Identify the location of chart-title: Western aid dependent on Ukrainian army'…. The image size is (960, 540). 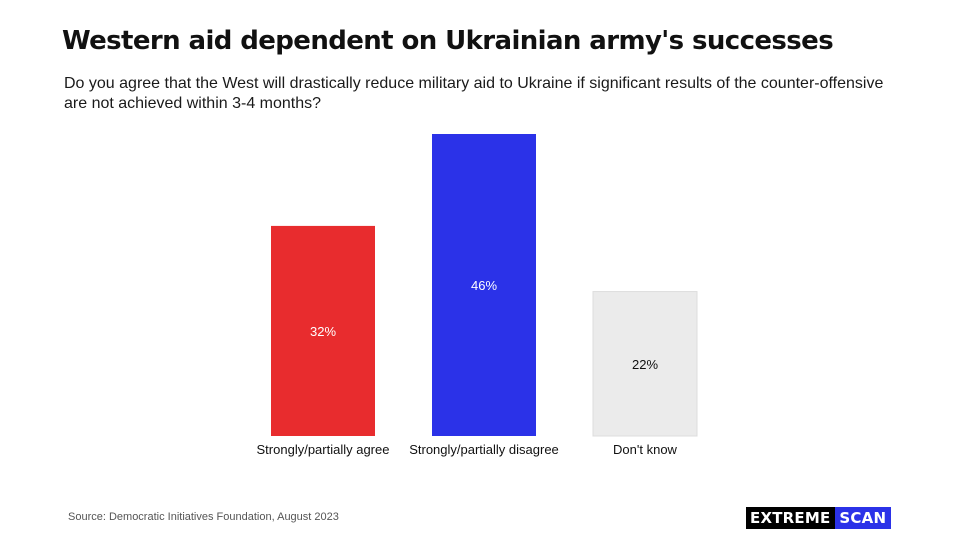
(448, 41).